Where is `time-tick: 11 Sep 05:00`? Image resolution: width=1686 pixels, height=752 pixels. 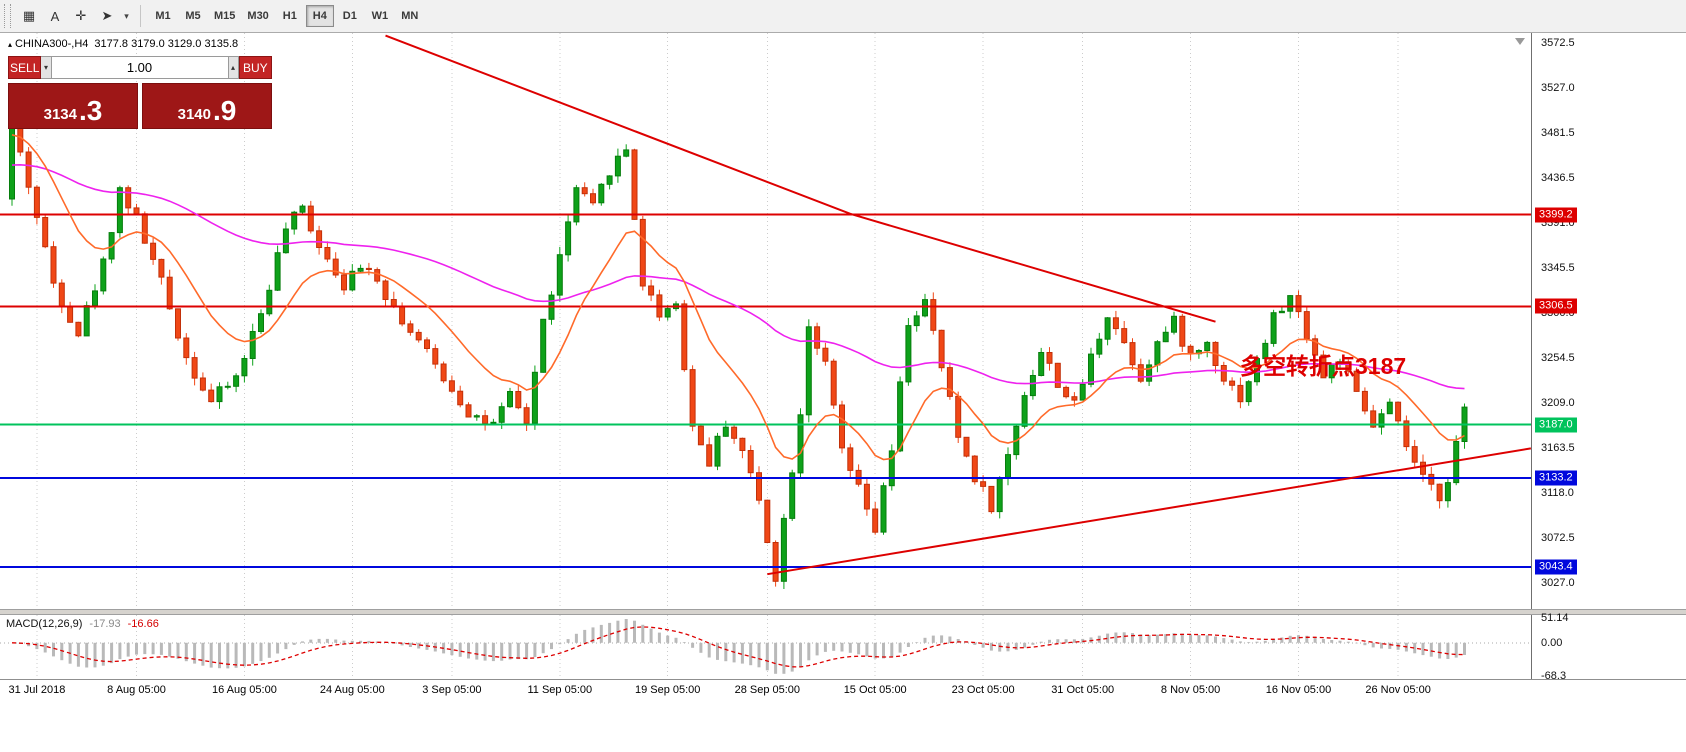 time-tick: 11 Sep 05:00 is located at coordinates (560, 690).